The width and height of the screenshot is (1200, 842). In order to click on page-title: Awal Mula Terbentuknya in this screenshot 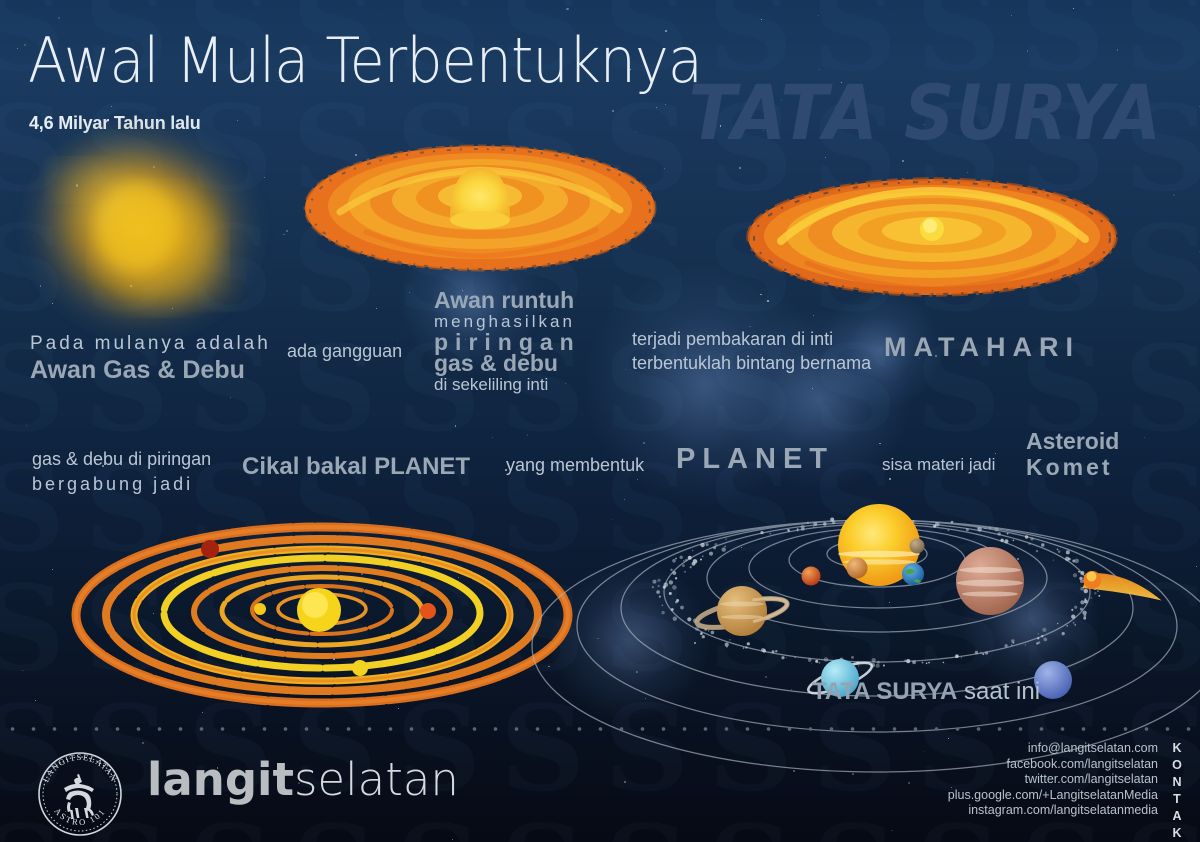, I will do `click(365, 60)`.